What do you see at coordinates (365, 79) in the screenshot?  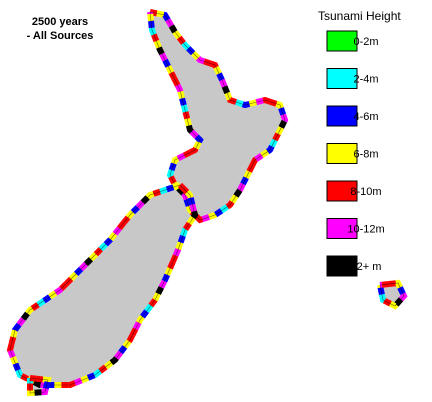 I see `legend-label: 2-4m` at bounding box center [365, 79].